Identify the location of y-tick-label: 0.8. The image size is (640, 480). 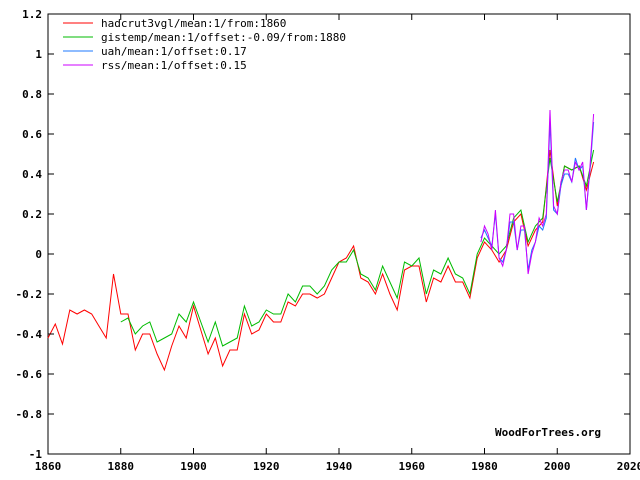
(32, 94).